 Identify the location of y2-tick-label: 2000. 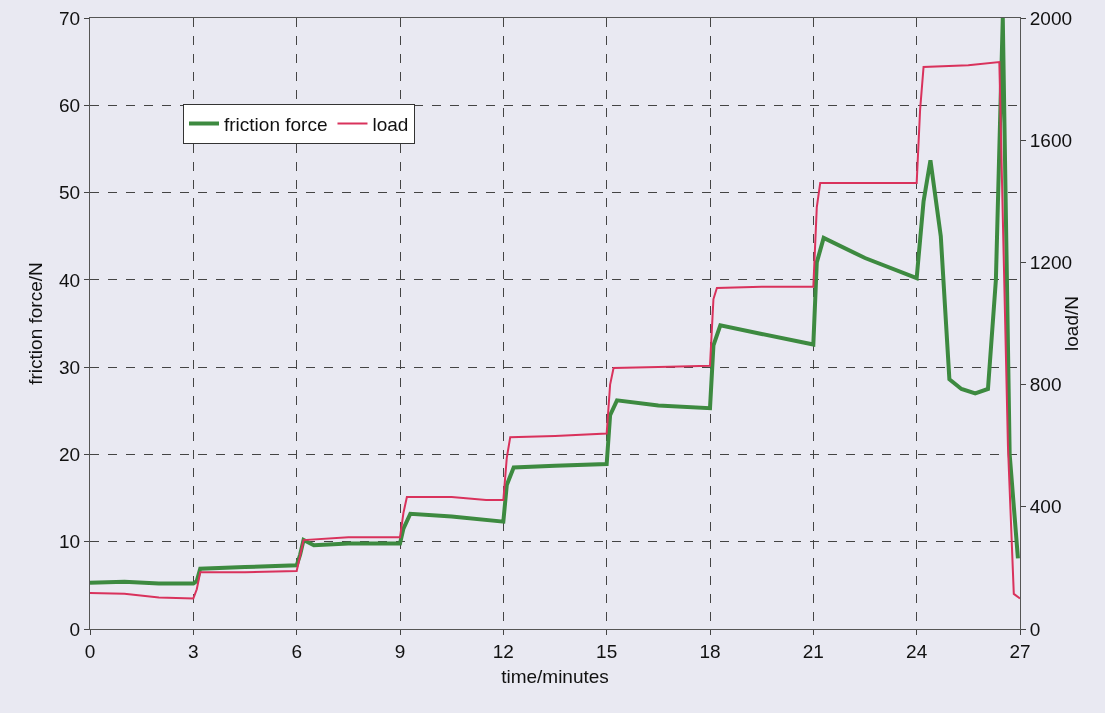
(1051, 18).